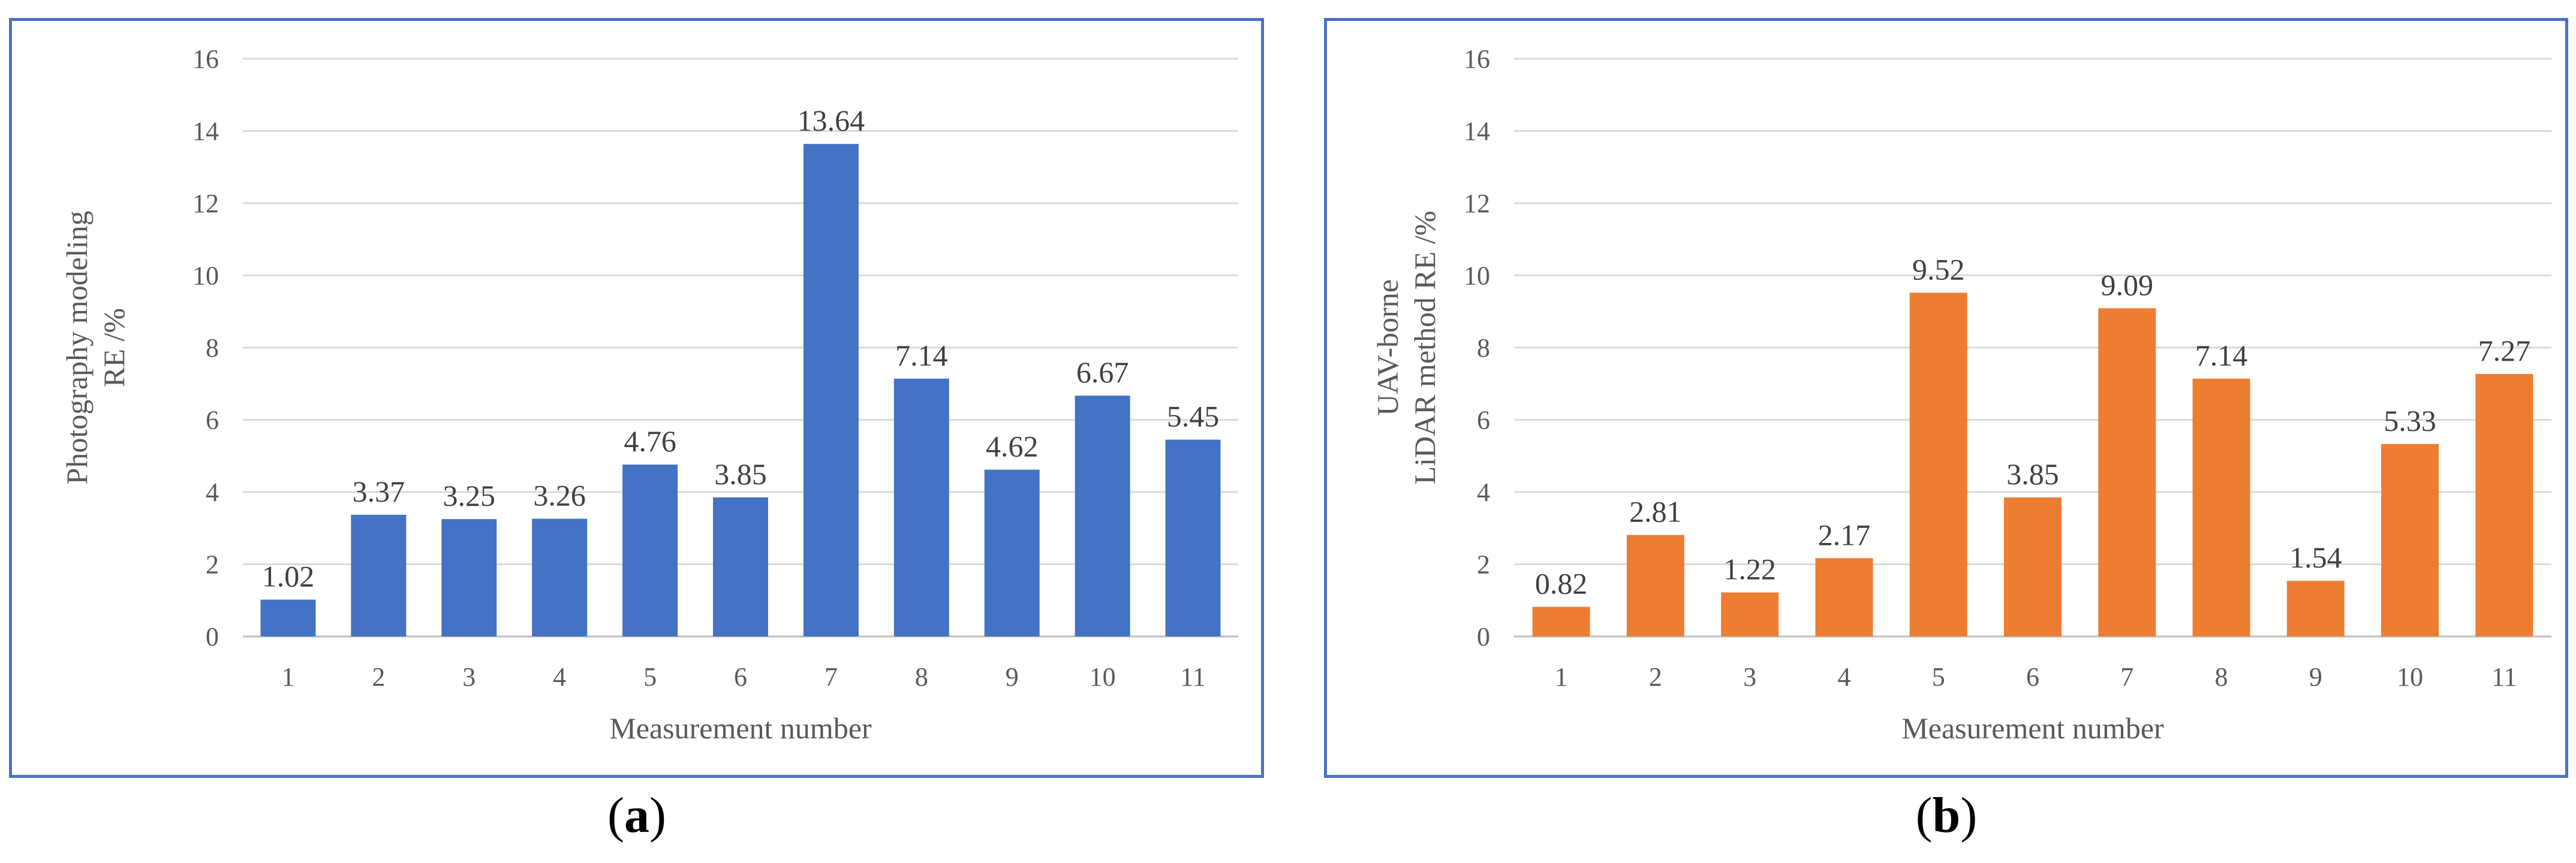 The width and height of the screenshot is (2576, 863). I want to click on y-tick-label-a-6: 6, so click(213, 420).